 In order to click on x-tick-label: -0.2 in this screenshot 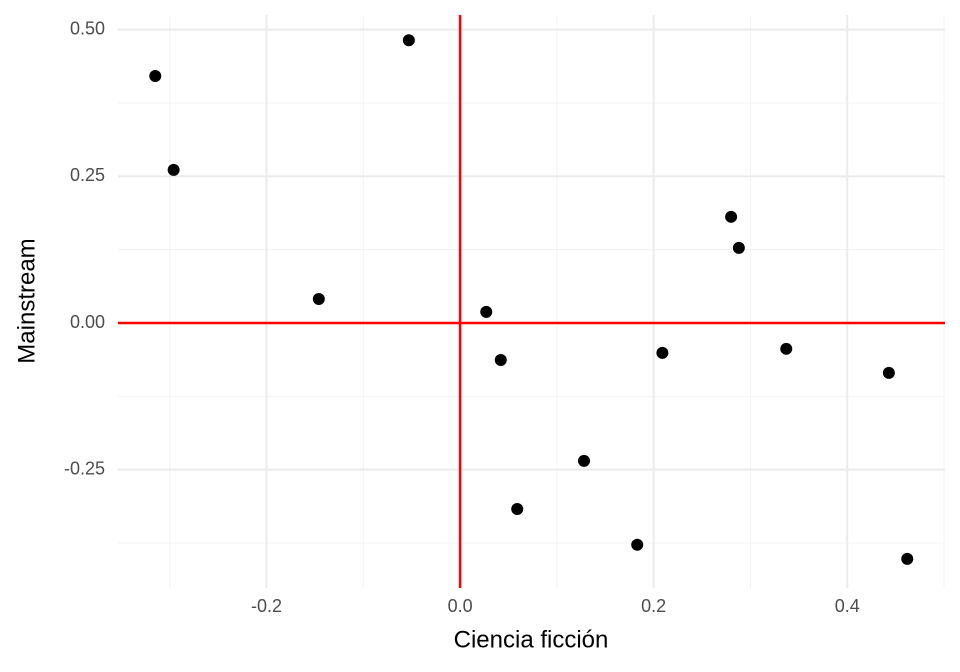, I will do `click(266, 606)`.